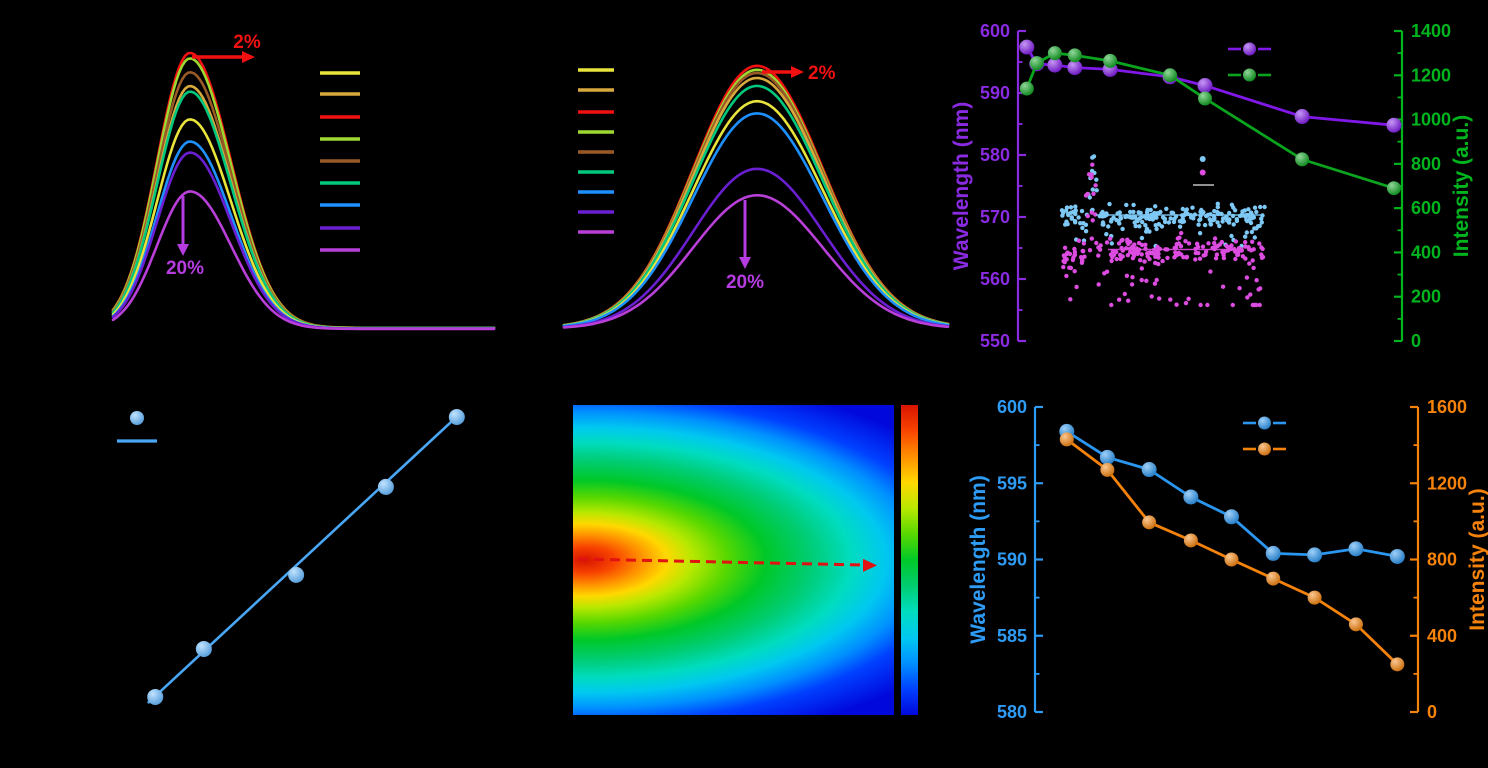  I want to click on left-axis-tick-label: 580, so click(1012, 712).